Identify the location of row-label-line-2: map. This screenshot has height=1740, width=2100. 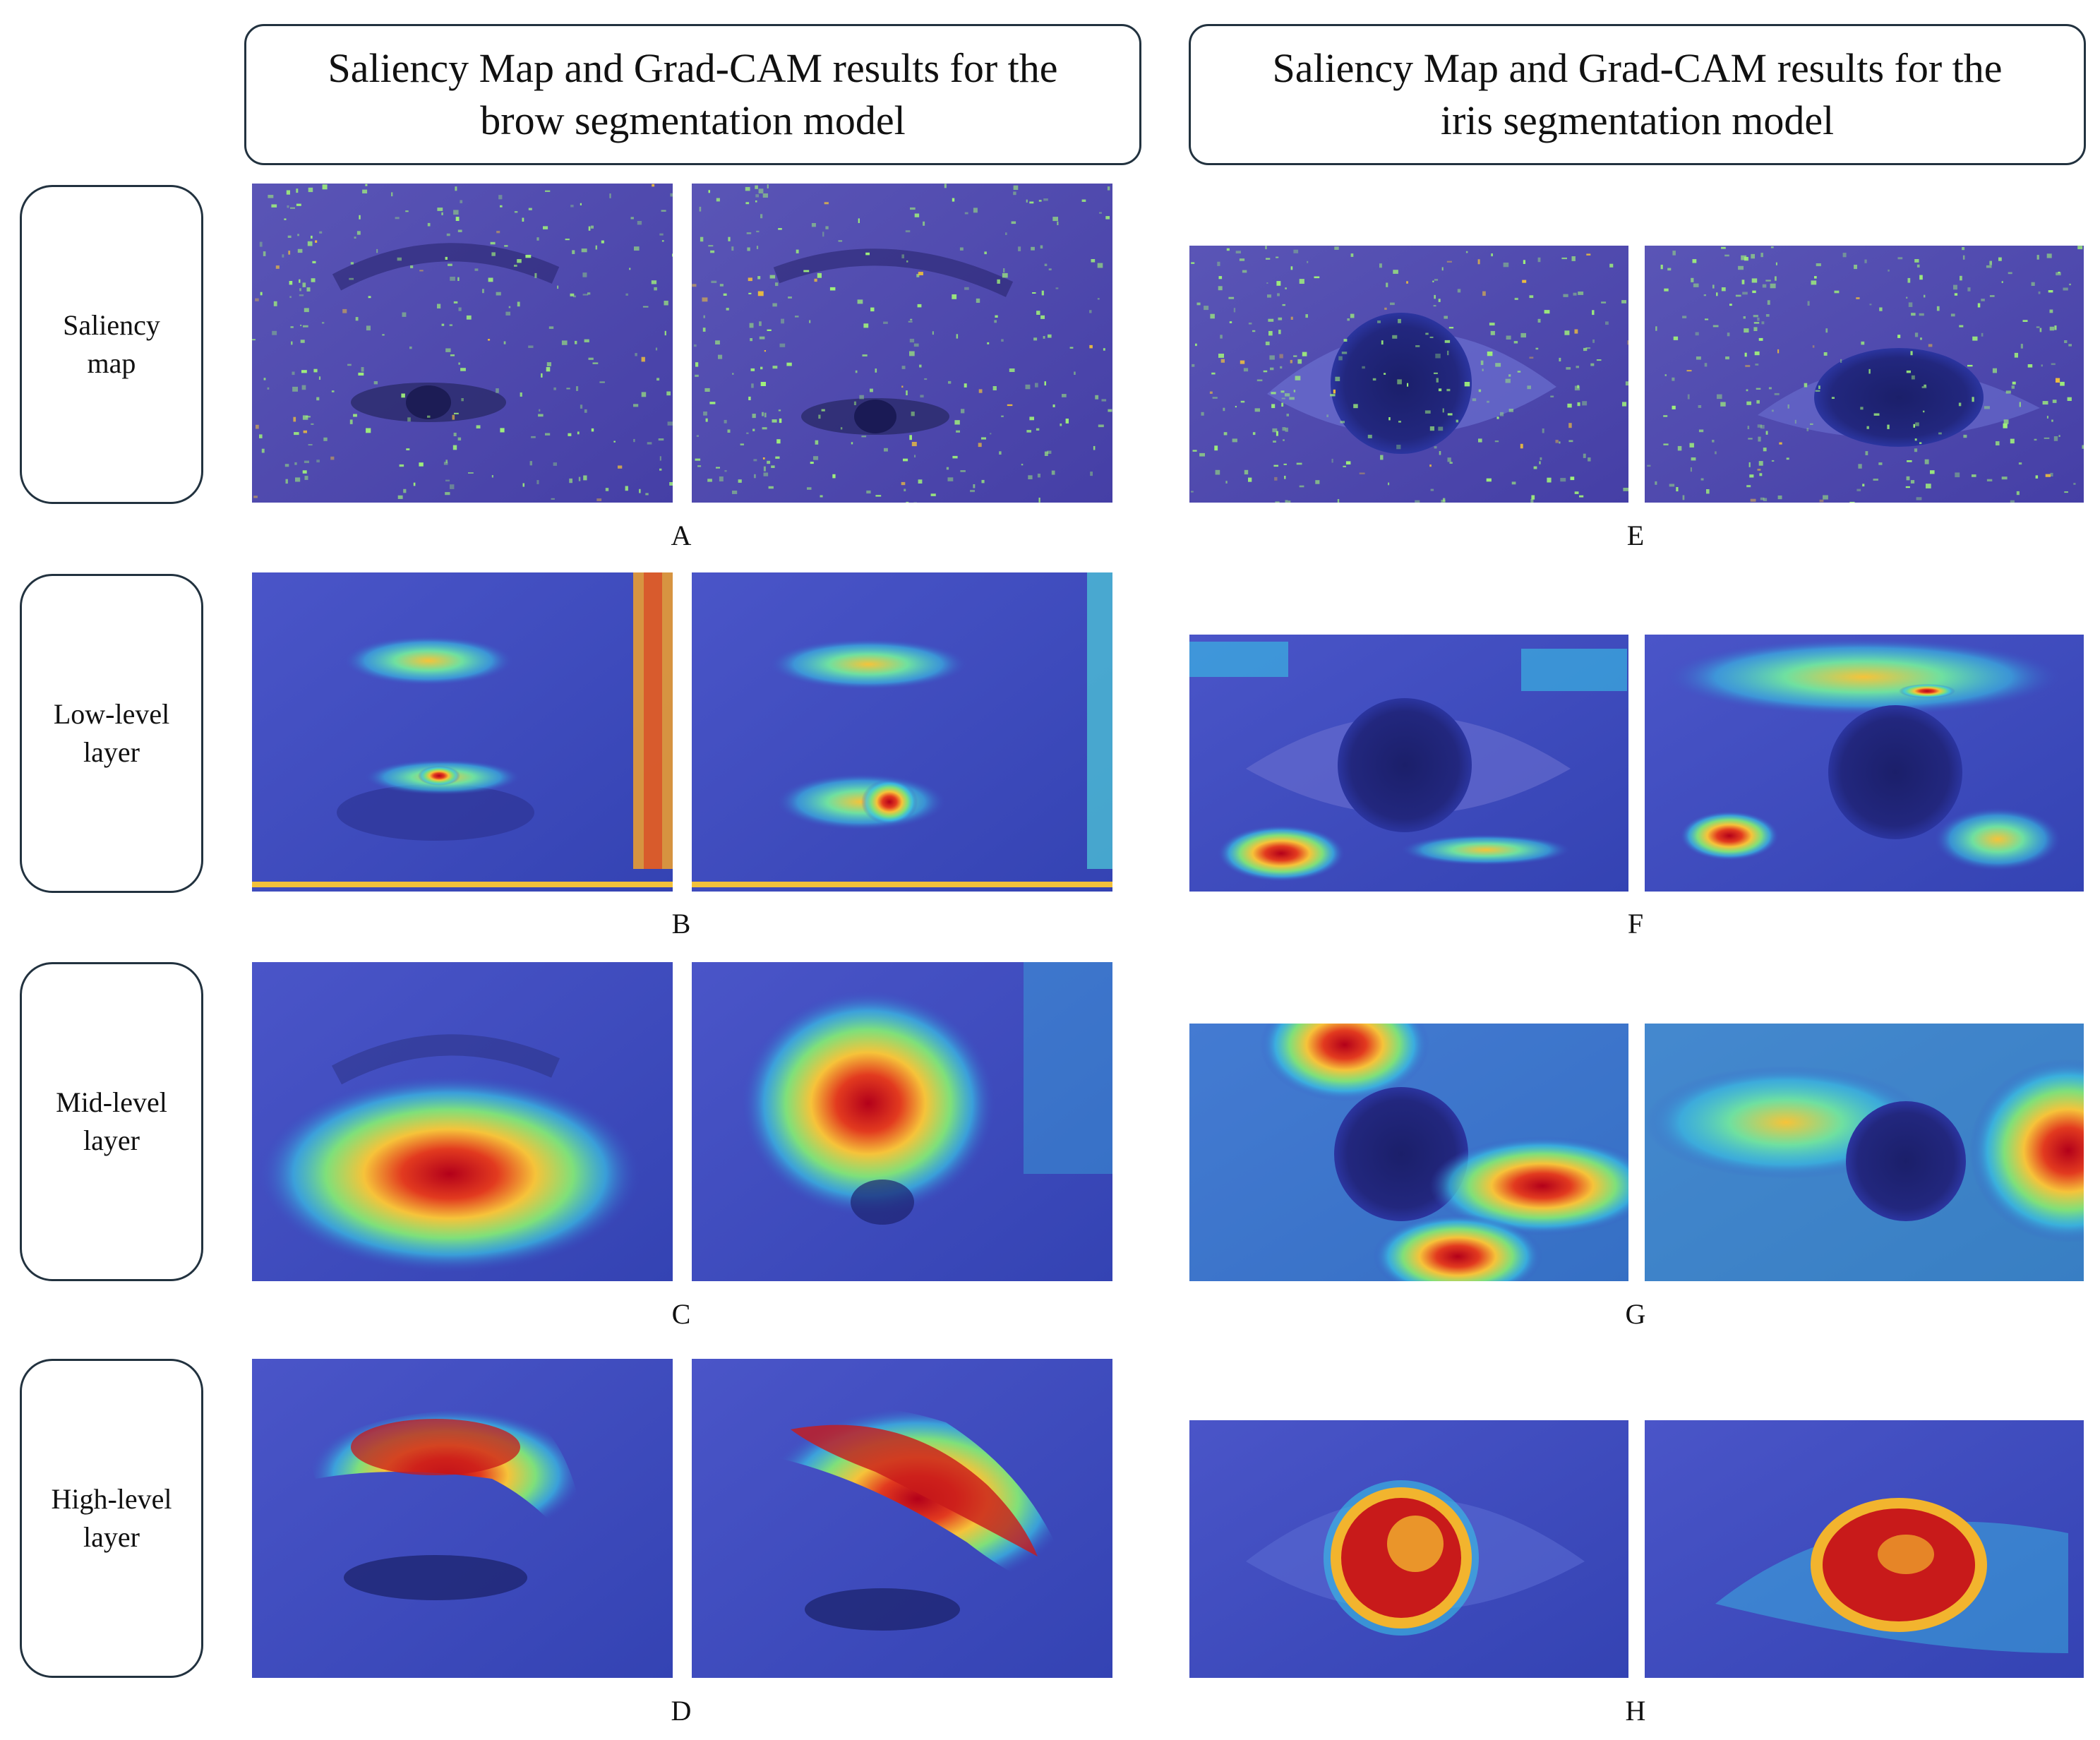
(112, 363).